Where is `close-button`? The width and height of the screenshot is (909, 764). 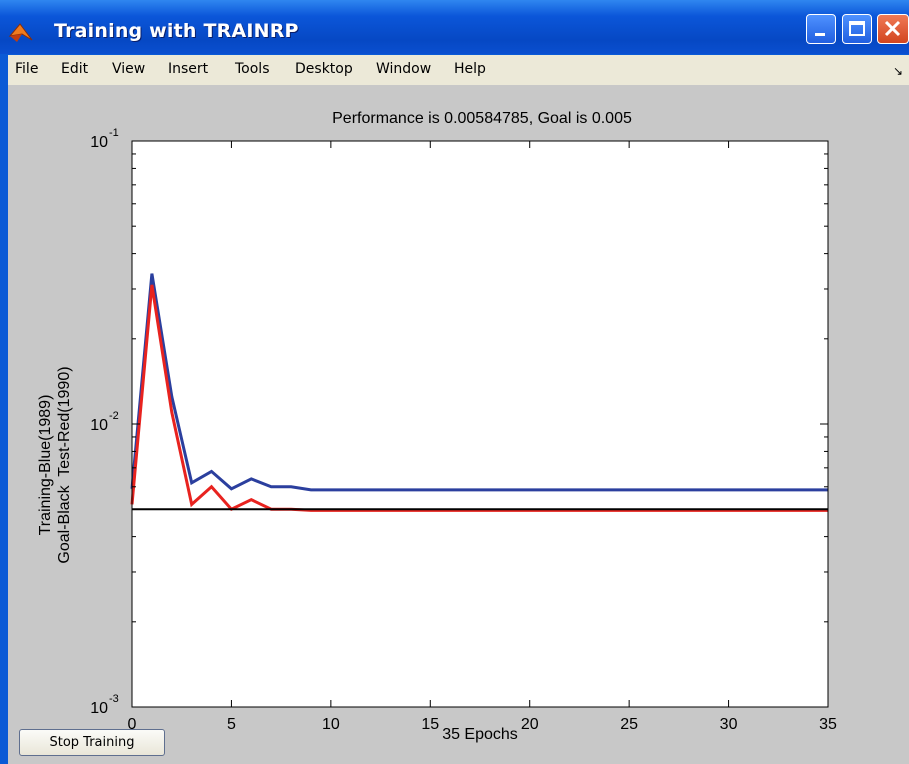 close-button is located at coordinates (893, 29).